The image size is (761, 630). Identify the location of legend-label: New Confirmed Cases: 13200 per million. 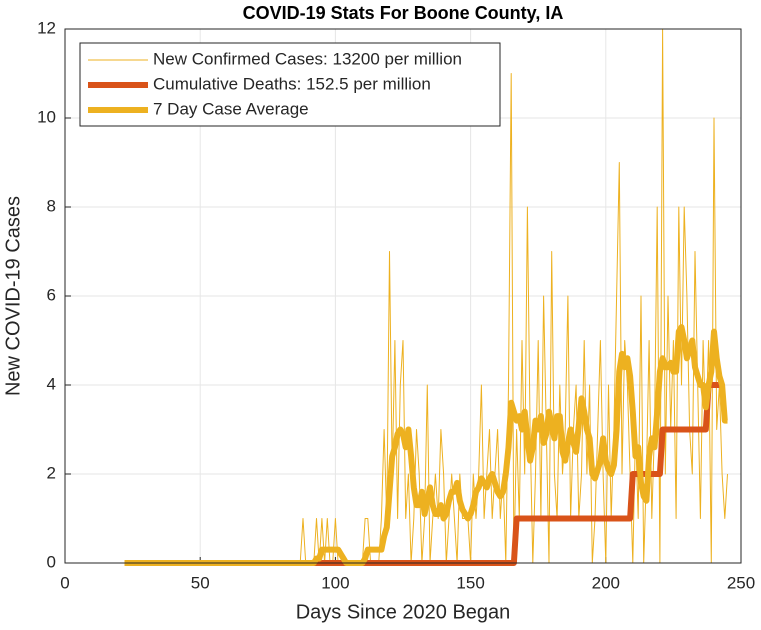
(307, 58).